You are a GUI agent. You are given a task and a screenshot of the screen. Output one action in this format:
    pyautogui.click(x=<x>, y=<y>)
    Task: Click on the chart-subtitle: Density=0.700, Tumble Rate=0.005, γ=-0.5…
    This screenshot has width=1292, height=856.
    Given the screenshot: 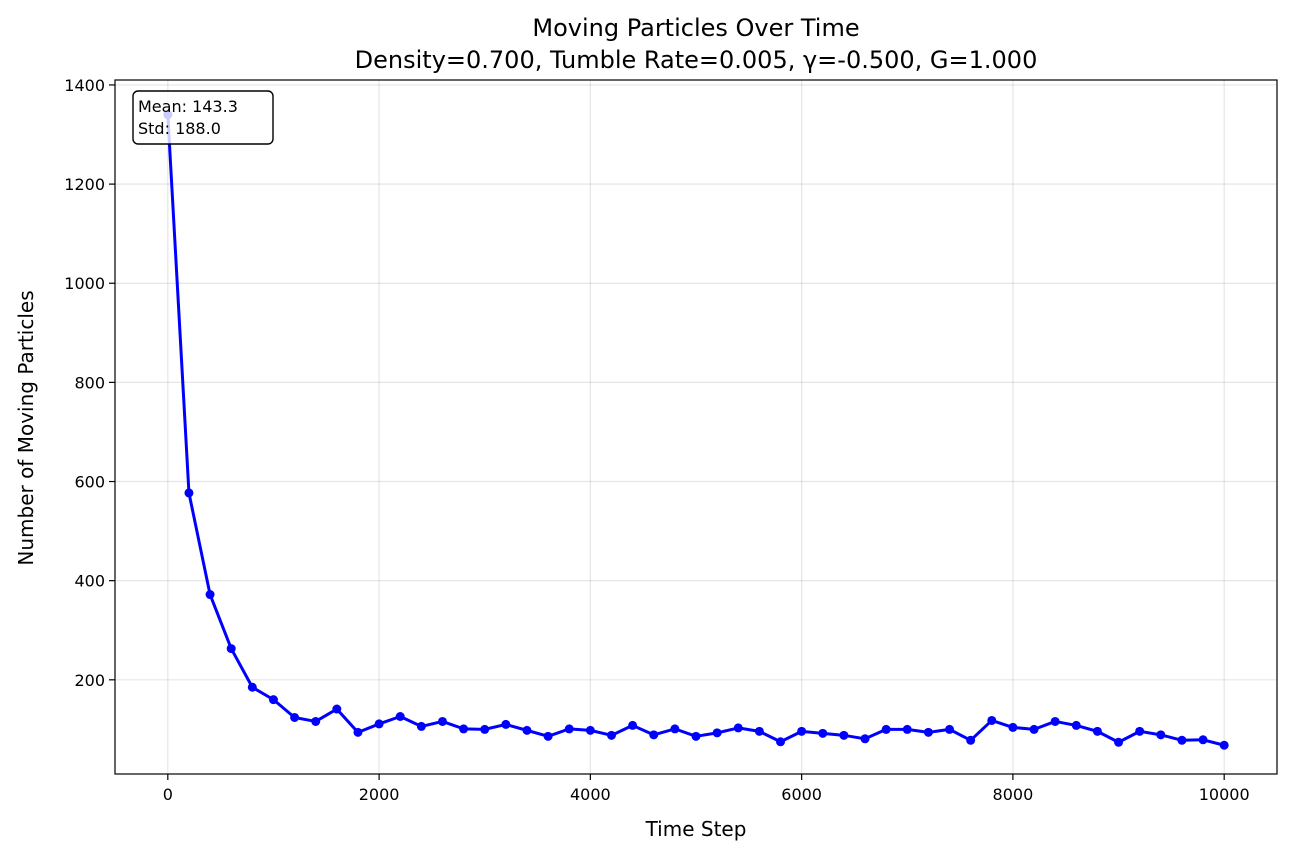 What is the action you would take?
    pyautogui.click(x=696, y=60)
    